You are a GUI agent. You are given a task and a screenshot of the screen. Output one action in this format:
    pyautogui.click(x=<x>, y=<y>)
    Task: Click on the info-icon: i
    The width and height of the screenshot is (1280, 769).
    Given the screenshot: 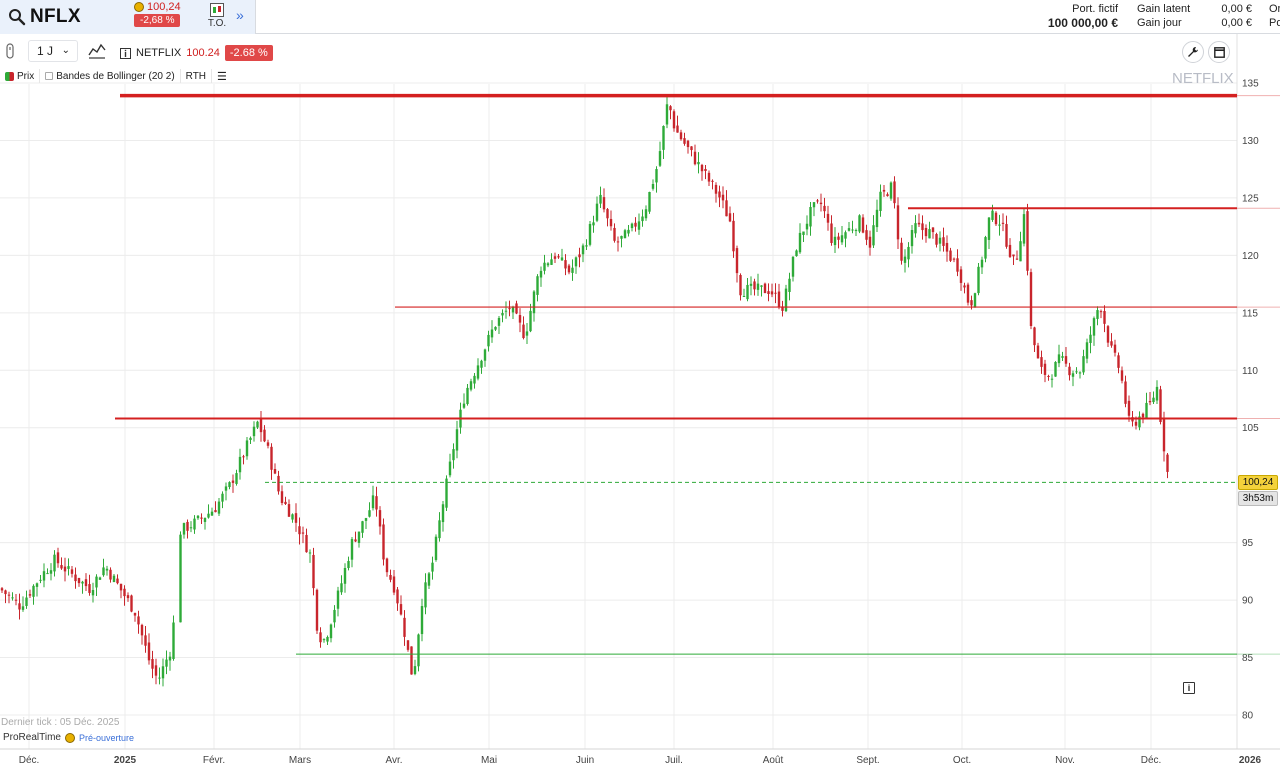 What is the action you would take?
    pyautogui.click(x=1189, y=688)
    